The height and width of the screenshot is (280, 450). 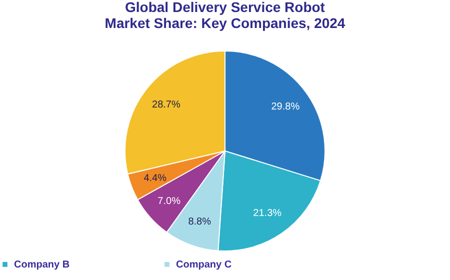 I want to click on data-label: 4.4%, so click(x=155, y=178).